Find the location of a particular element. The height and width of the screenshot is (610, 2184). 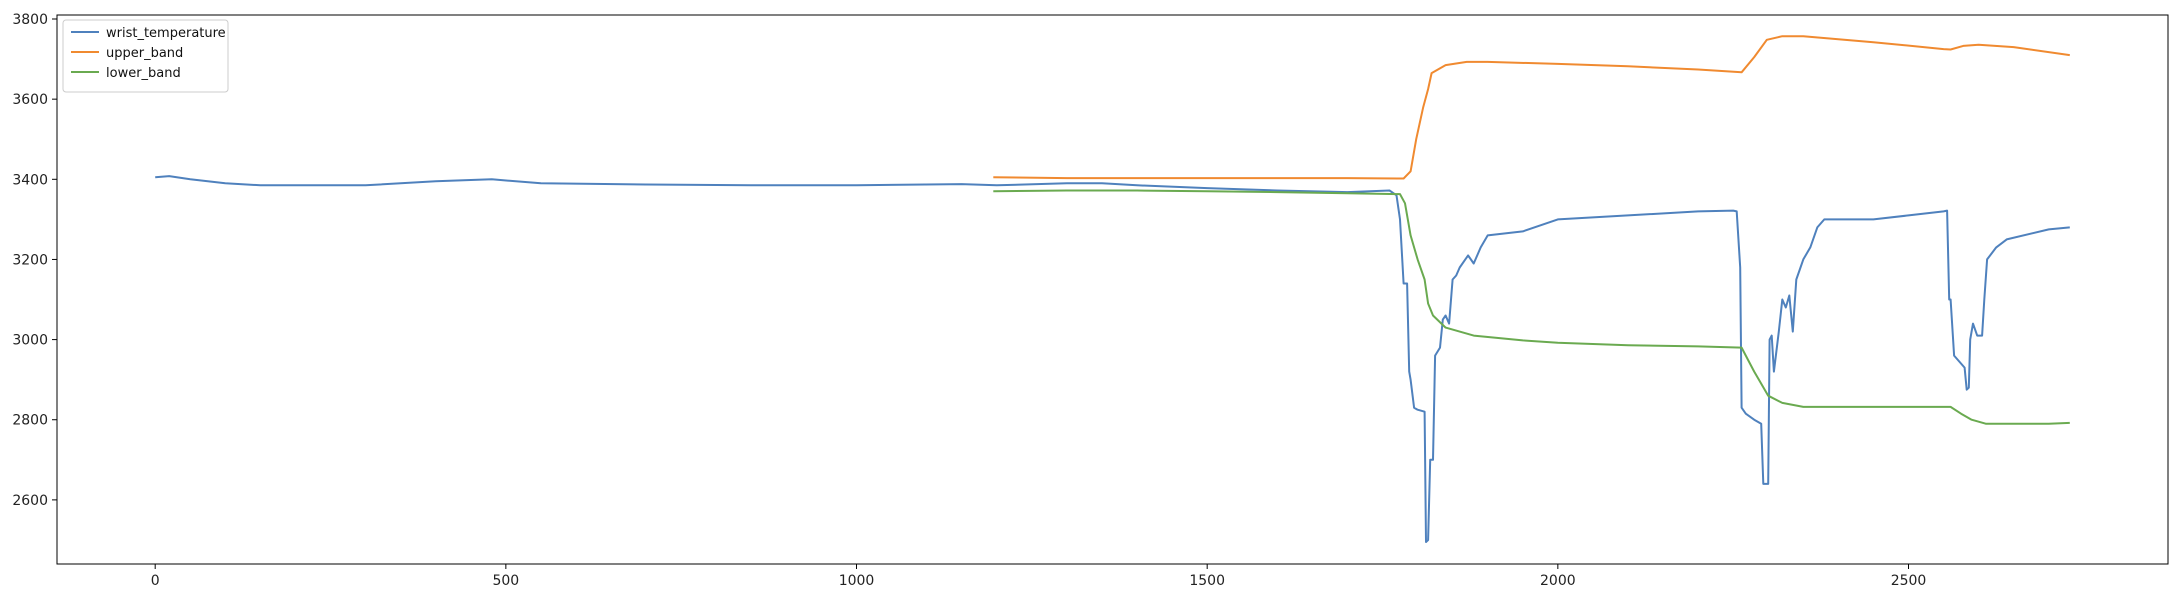

legend-label-lower-band: lower_band is located at coordinates (143, 73).